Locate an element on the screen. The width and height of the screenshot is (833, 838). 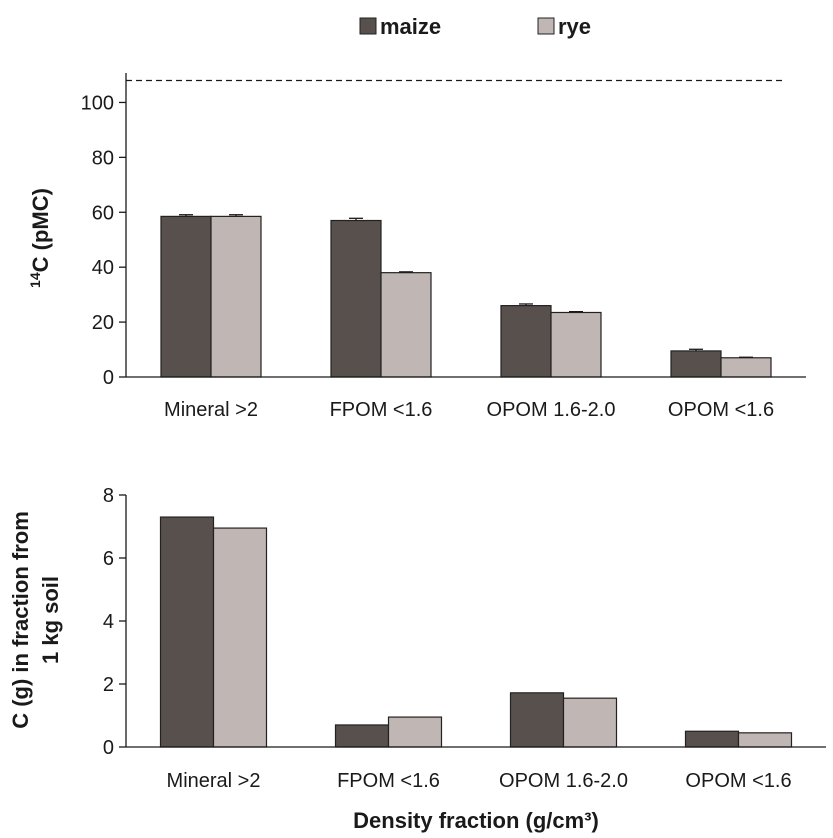
legend-label-rye: rye is located at coordinates (574, 26).